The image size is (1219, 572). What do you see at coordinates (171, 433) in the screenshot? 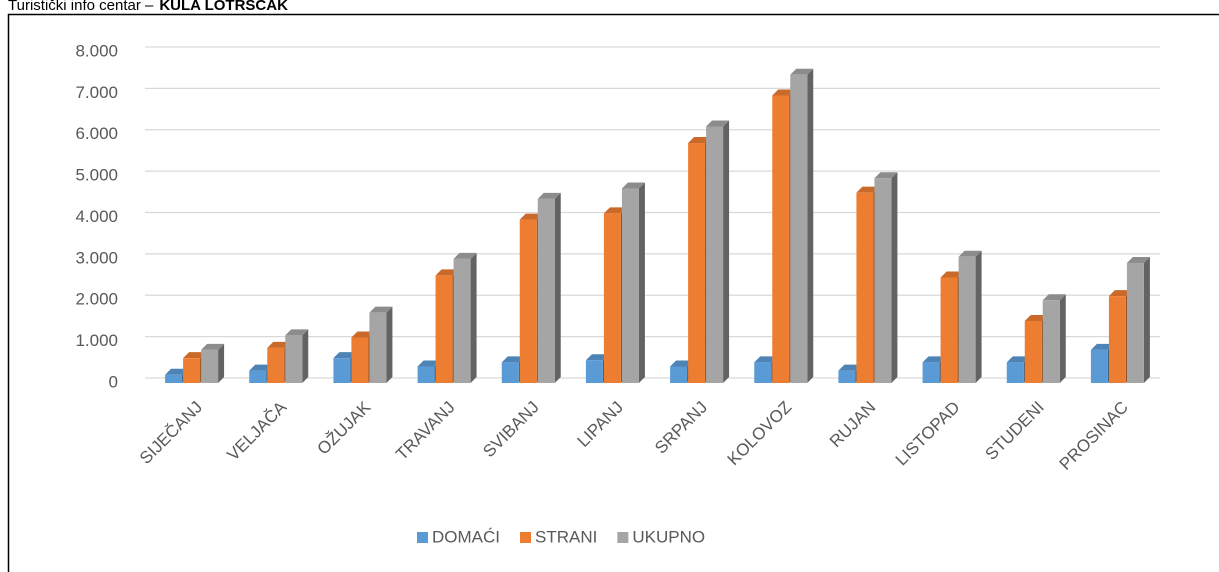
I see `x-tick-label: SIJEČANJ` at bounding box center [171, 433].